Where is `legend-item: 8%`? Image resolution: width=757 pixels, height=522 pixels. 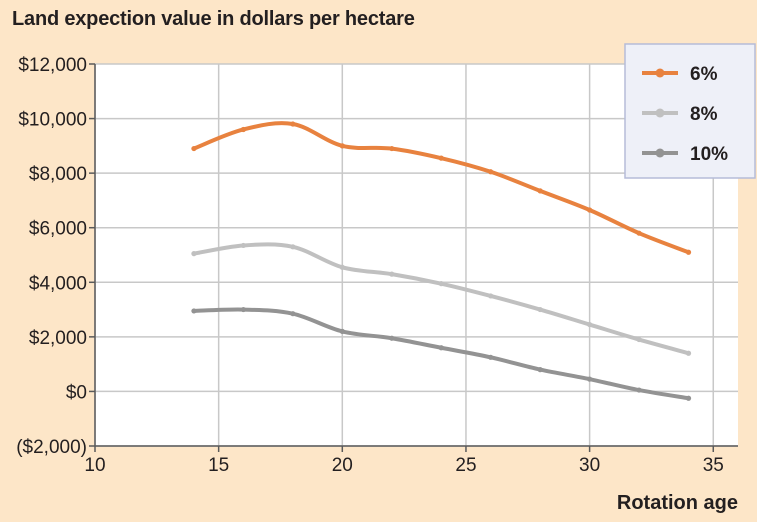
legend-item: 8% is located at coordinates (680, 114).